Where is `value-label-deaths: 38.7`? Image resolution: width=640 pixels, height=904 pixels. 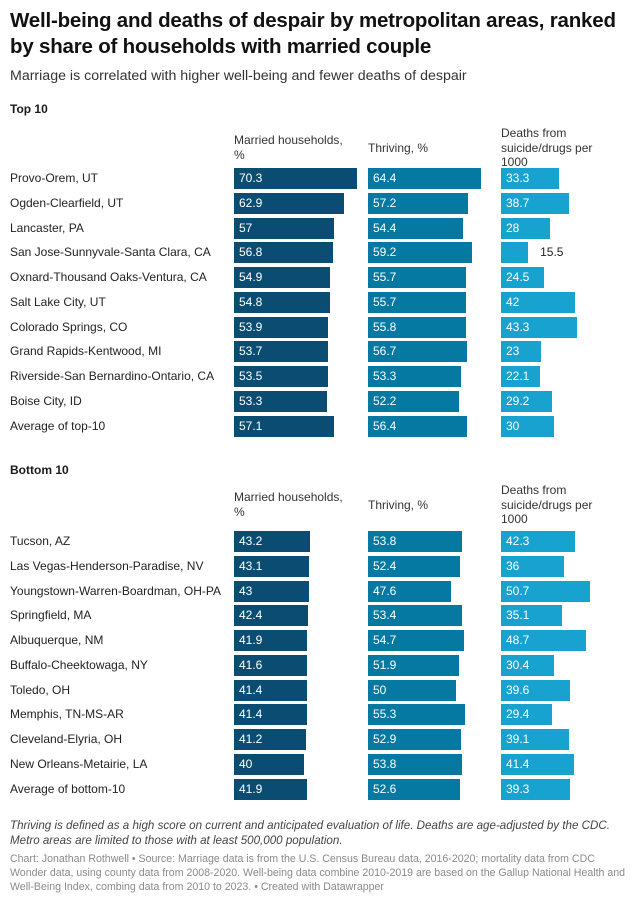
value-label-deaths: 38.7 is located at coordinates (518, 202).